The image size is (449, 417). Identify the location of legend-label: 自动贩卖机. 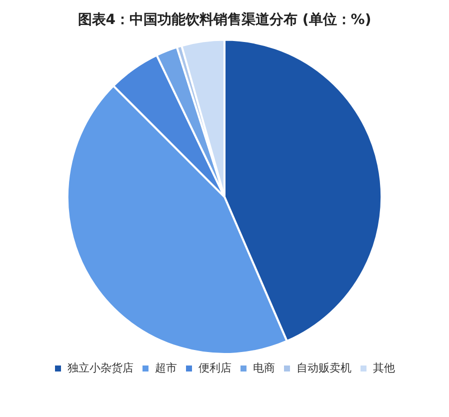
(324, 367).